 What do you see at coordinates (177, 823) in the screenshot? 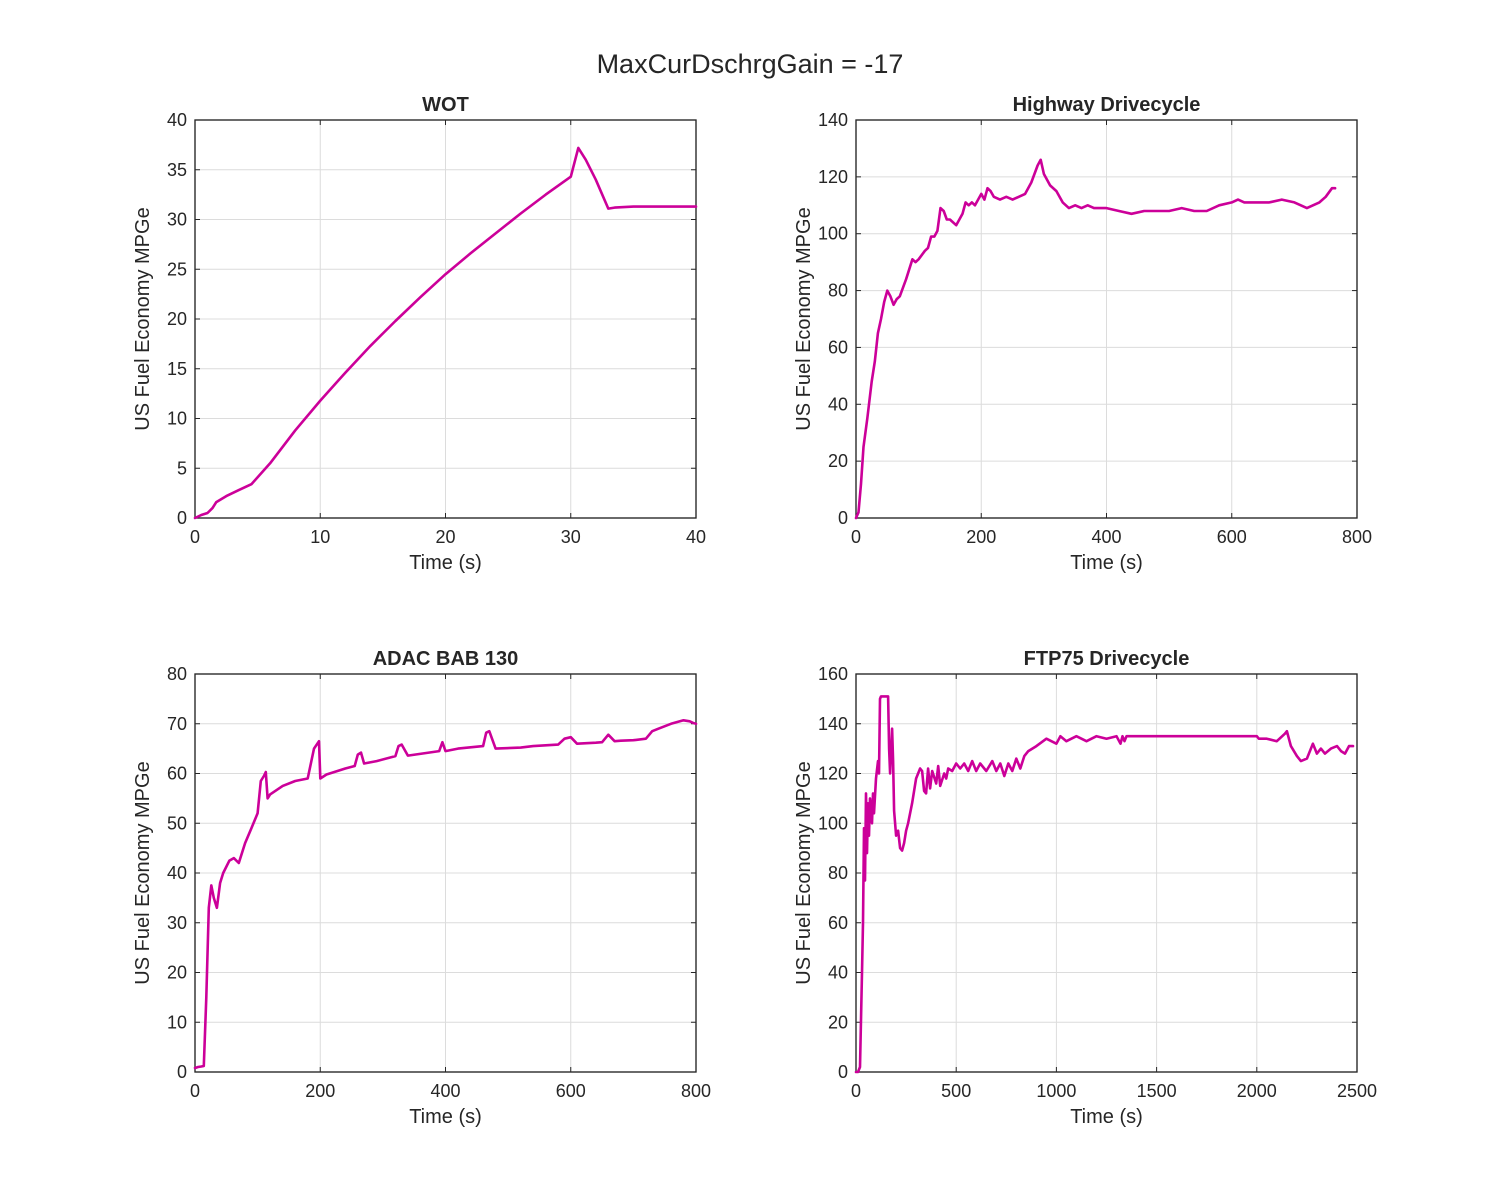
I see `y-tick-label: 50` at bounding box center [177, 823].